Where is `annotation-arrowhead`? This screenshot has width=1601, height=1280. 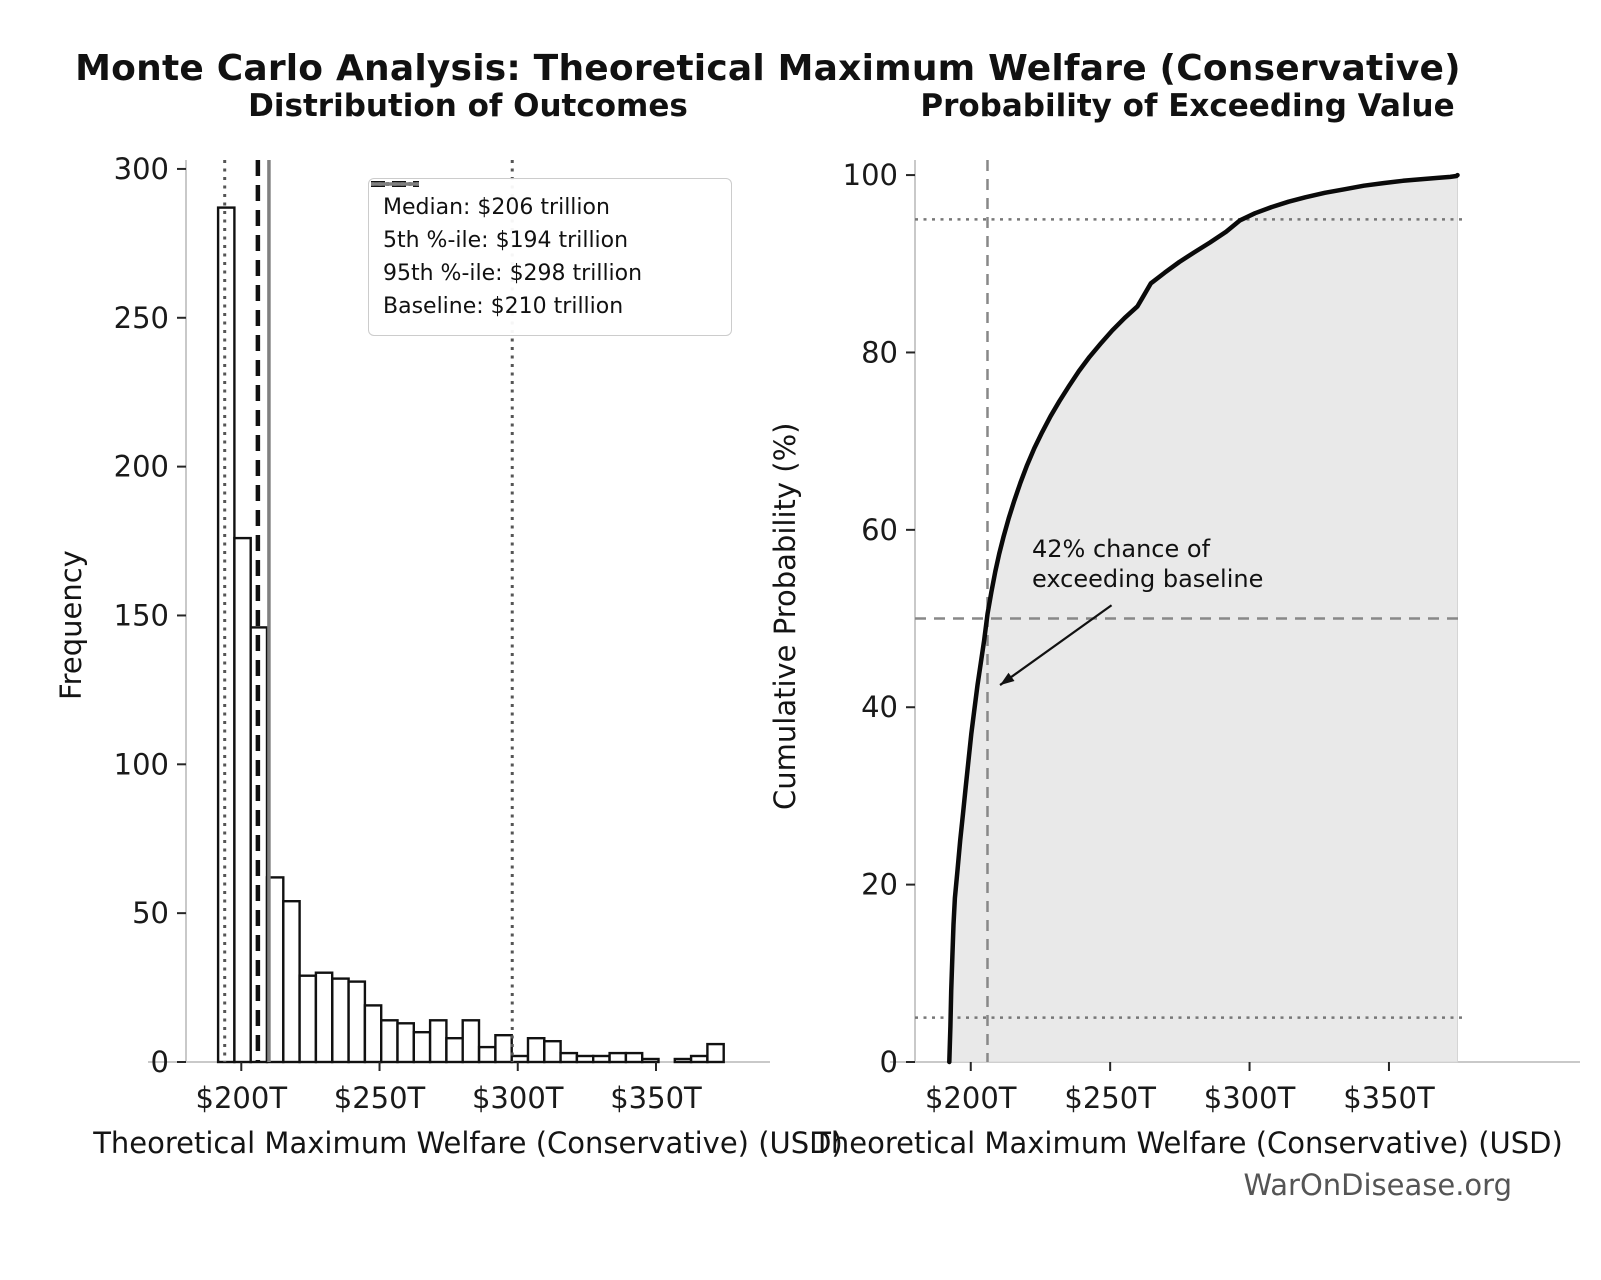
annotation-arrowhead is located at coordinates (1007, 679).